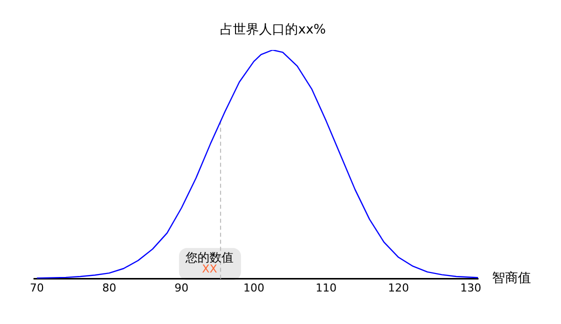  What do you see at coordinates (273, 30) in the screenshot?
I see `chart-title: 占世界人口的xx%` at bounding box center [273, 30].